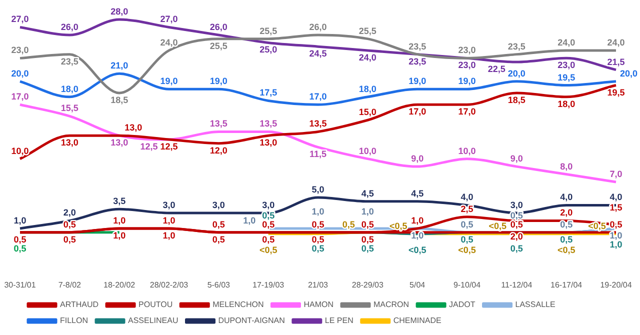 The width and height of the screenshot is (640, 335). Describe the element at coordinates (119, 11) in the screenshot. I see `data-label: 28,0` at that location.